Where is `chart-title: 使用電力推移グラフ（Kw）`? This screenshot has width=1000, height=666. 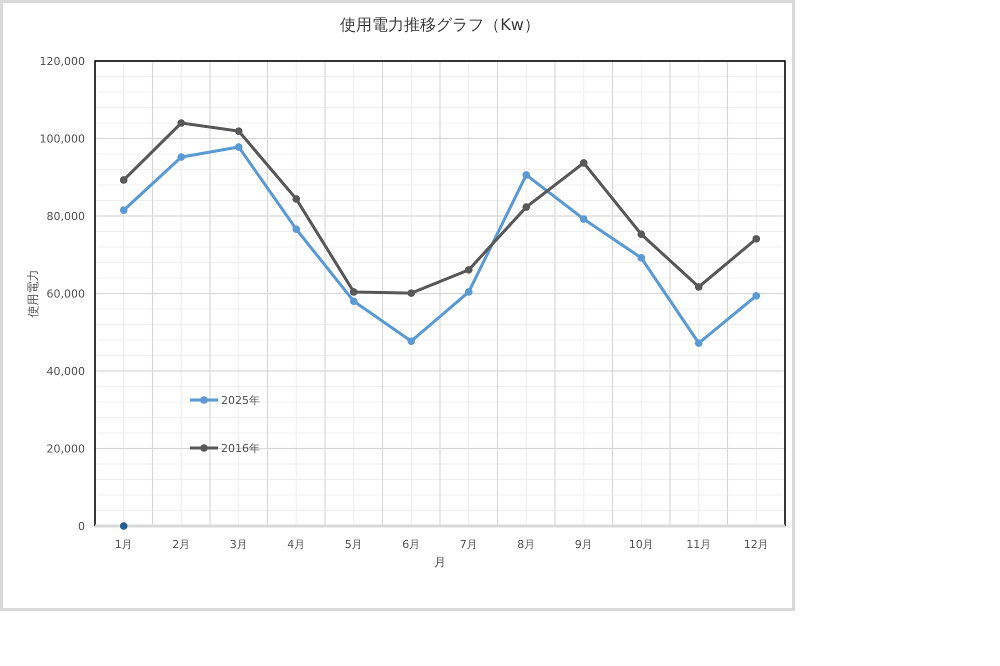
chart-title: 使用電力推移グラフ（Kw） is located at coordinates (440, 24).